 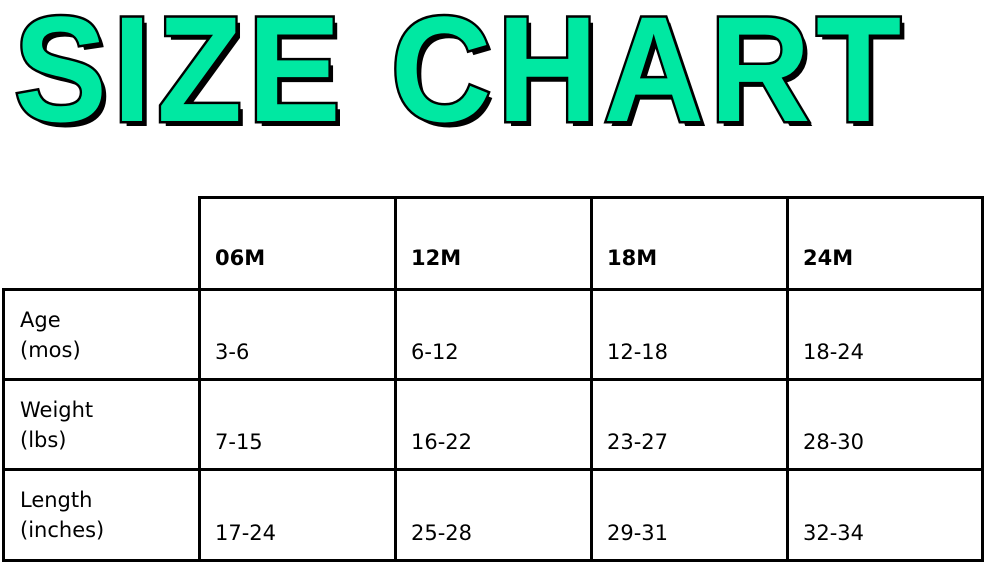 What do you see at coordinates (638, 442) in the screenshot?
I see `table-cell-text: 23-27` at bounding box center [638, 442].